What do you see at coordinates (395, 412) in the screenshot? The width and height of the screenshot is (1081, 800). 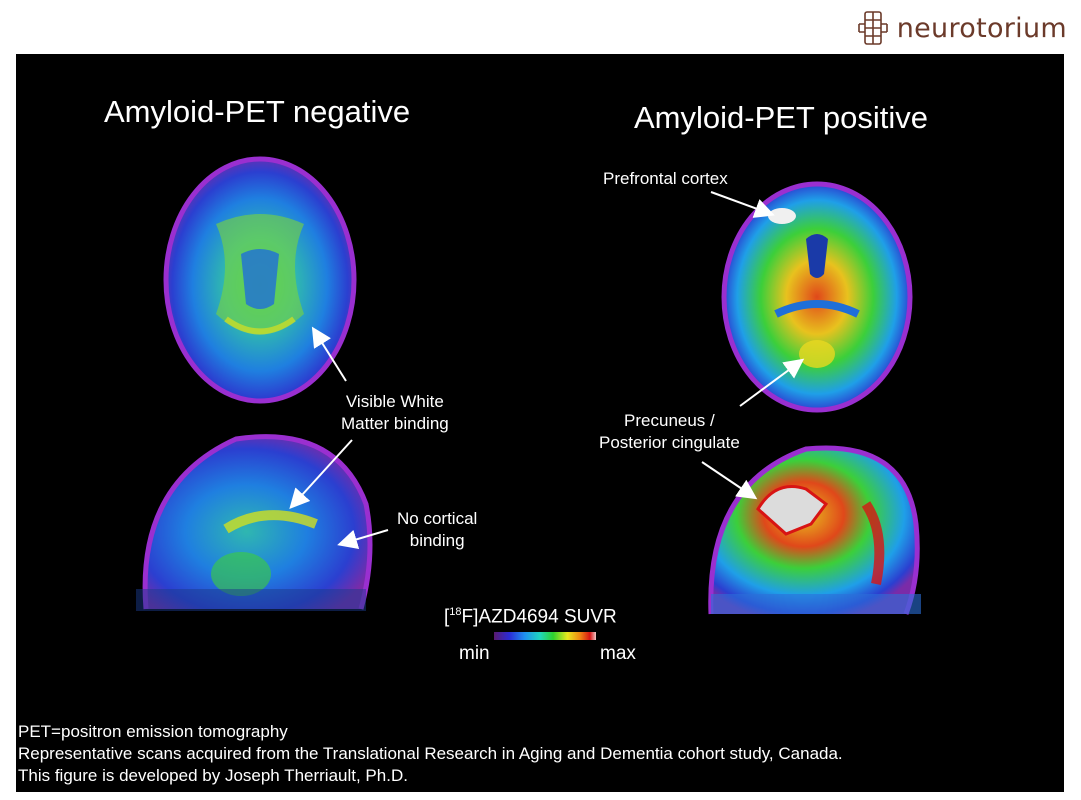 I see `label-white-matter: Visible White Matter binding` at bounding box center [395, 412].